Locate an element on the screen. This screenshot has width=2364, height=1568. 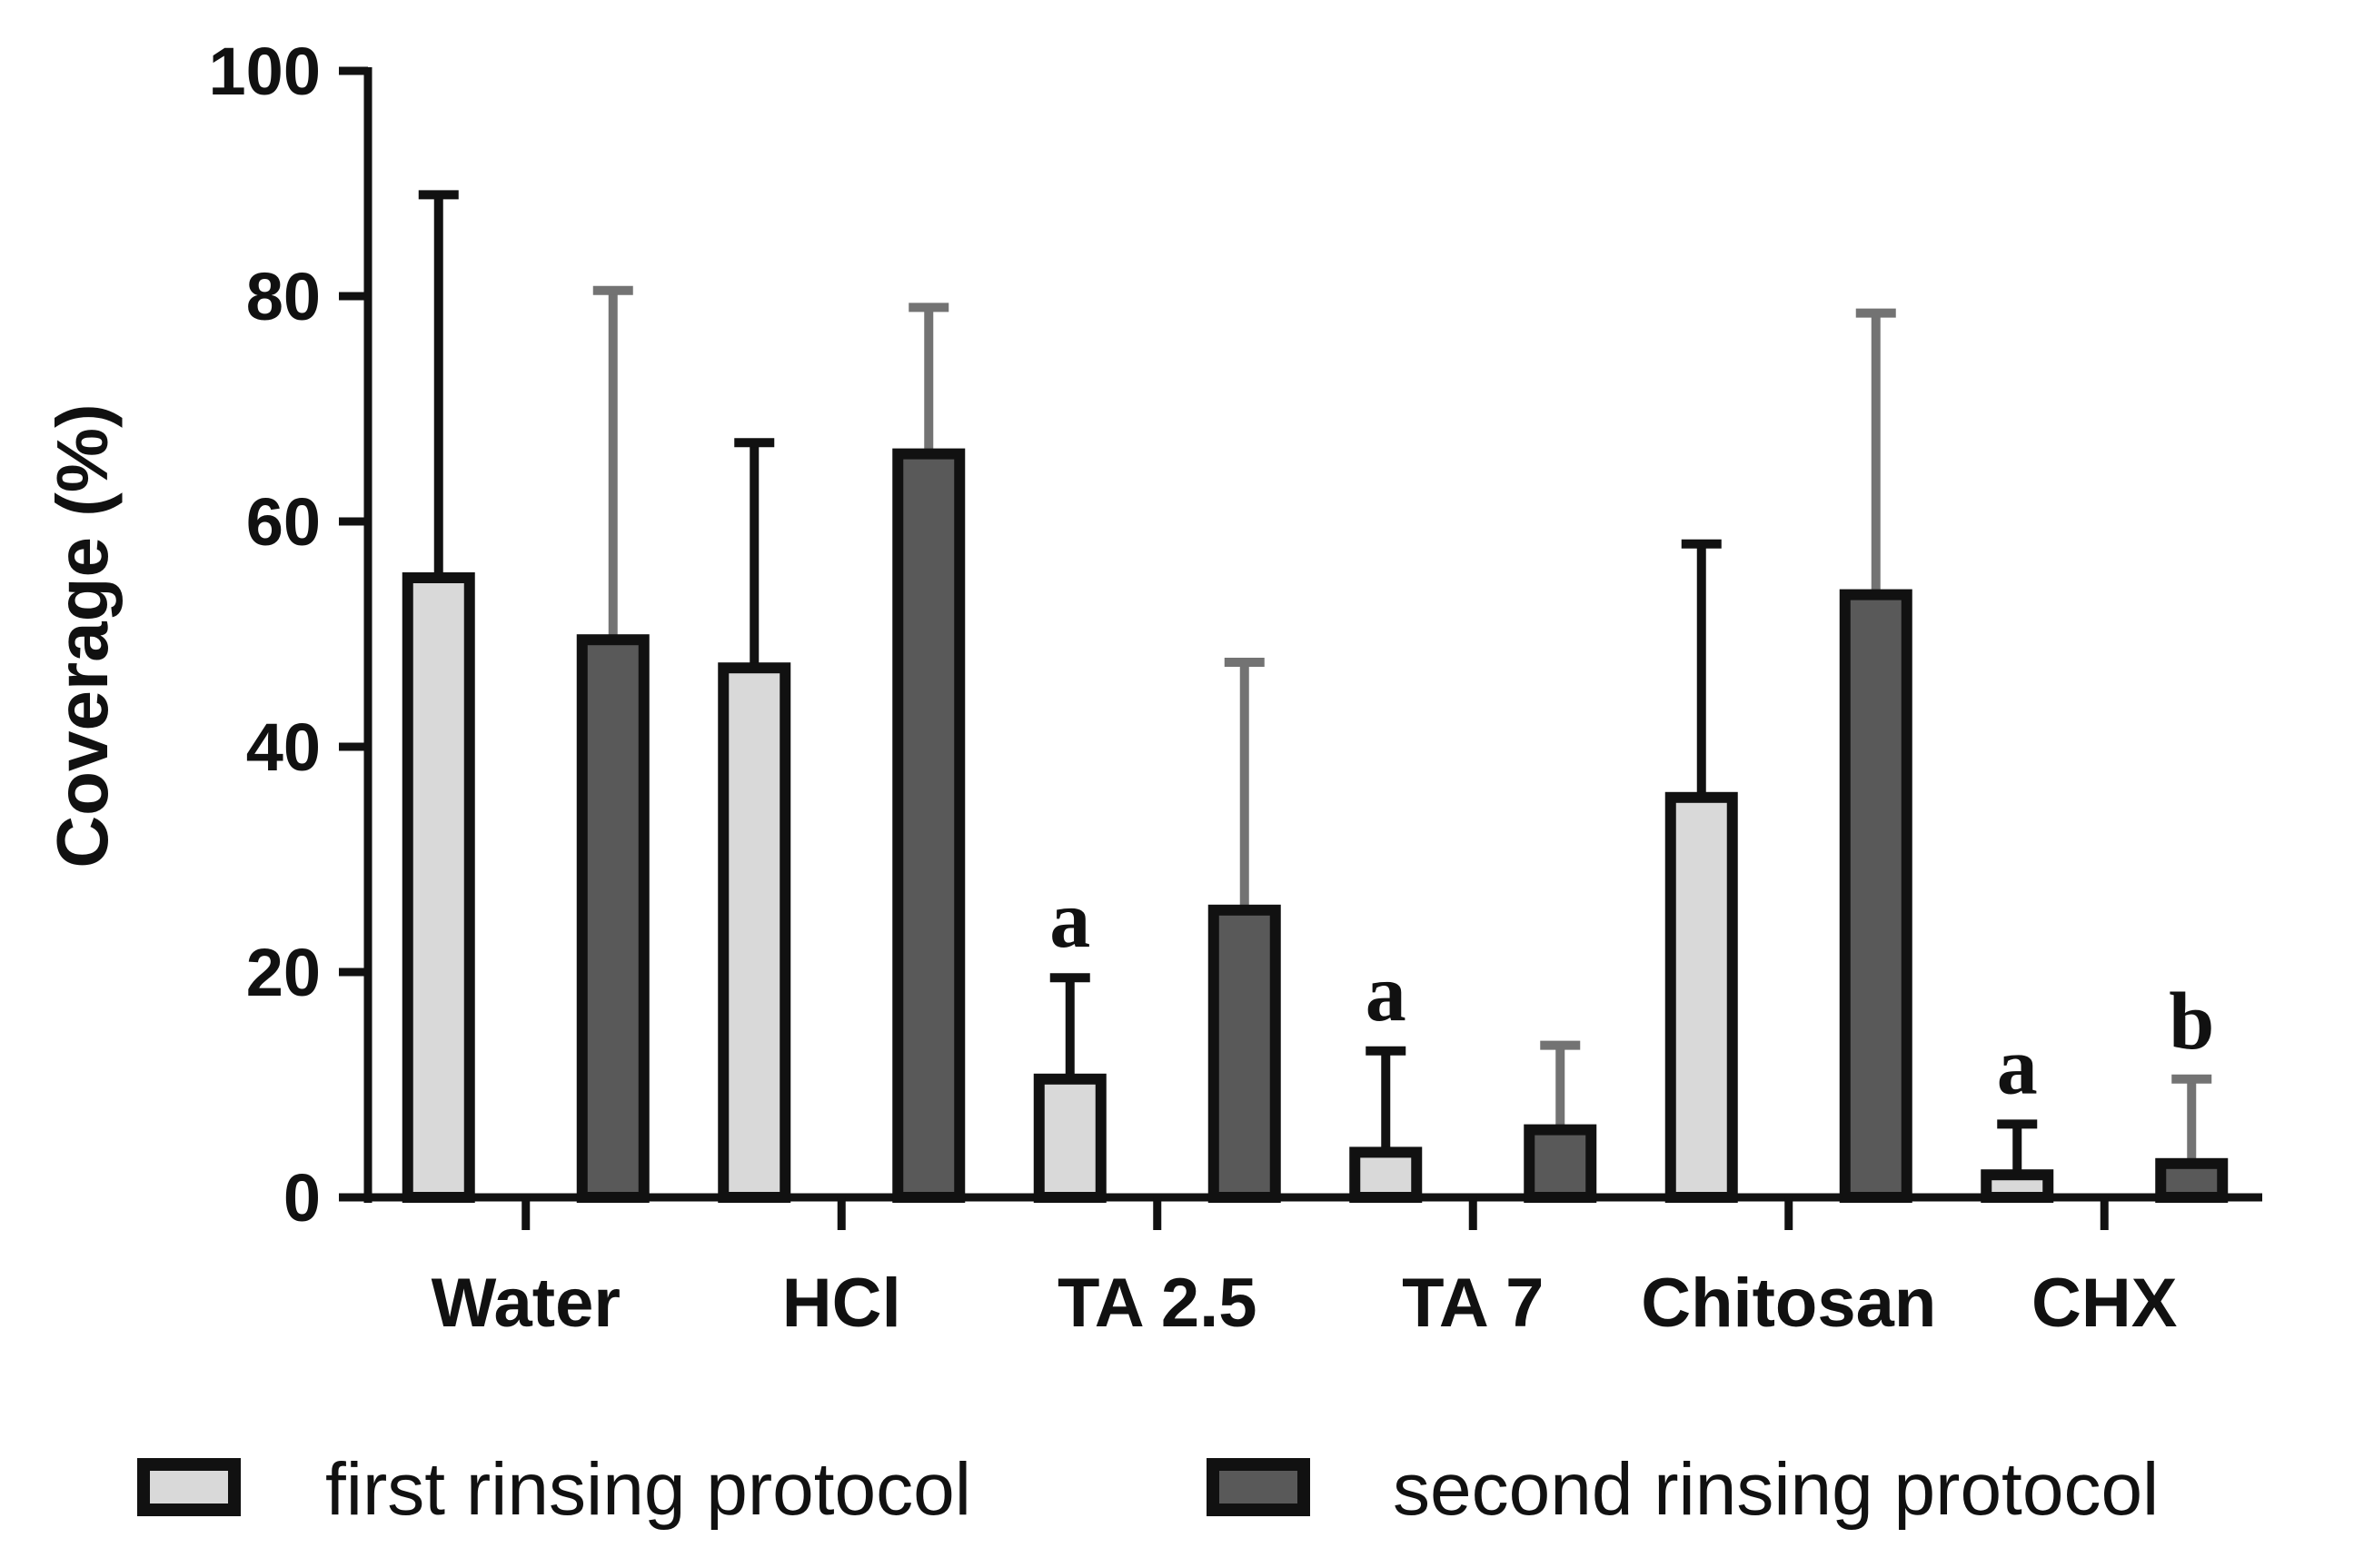
y-tick-label: 100 is located at coordinates (265, 71).